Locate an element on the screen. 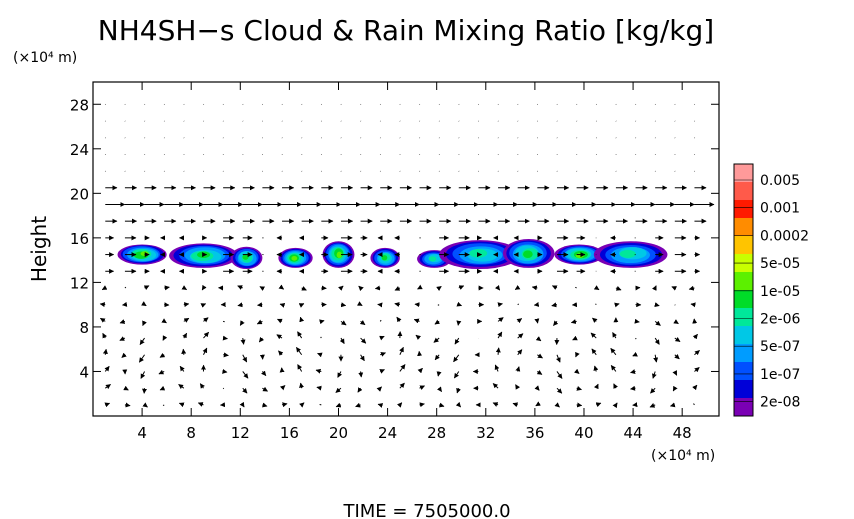 This screenshot has width=854, height=519. y-tick-label: 8 is located at coordinates (84, 328).